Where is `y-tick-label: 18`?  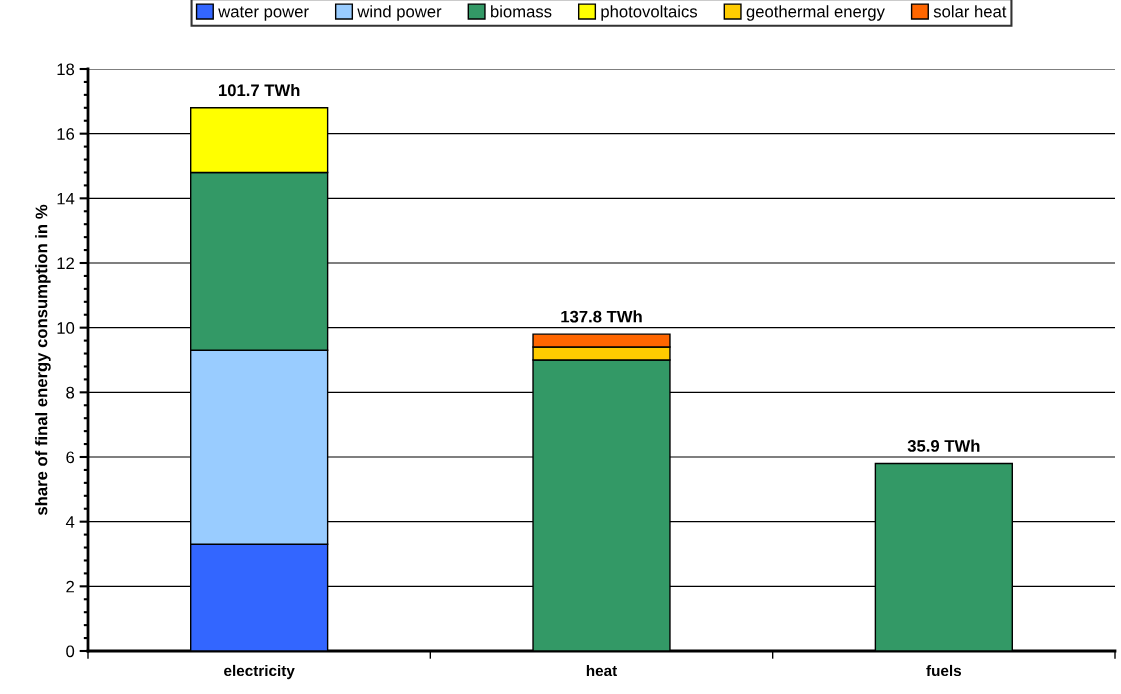 y-tick-label: 18 is located at coordinates (66, 69).